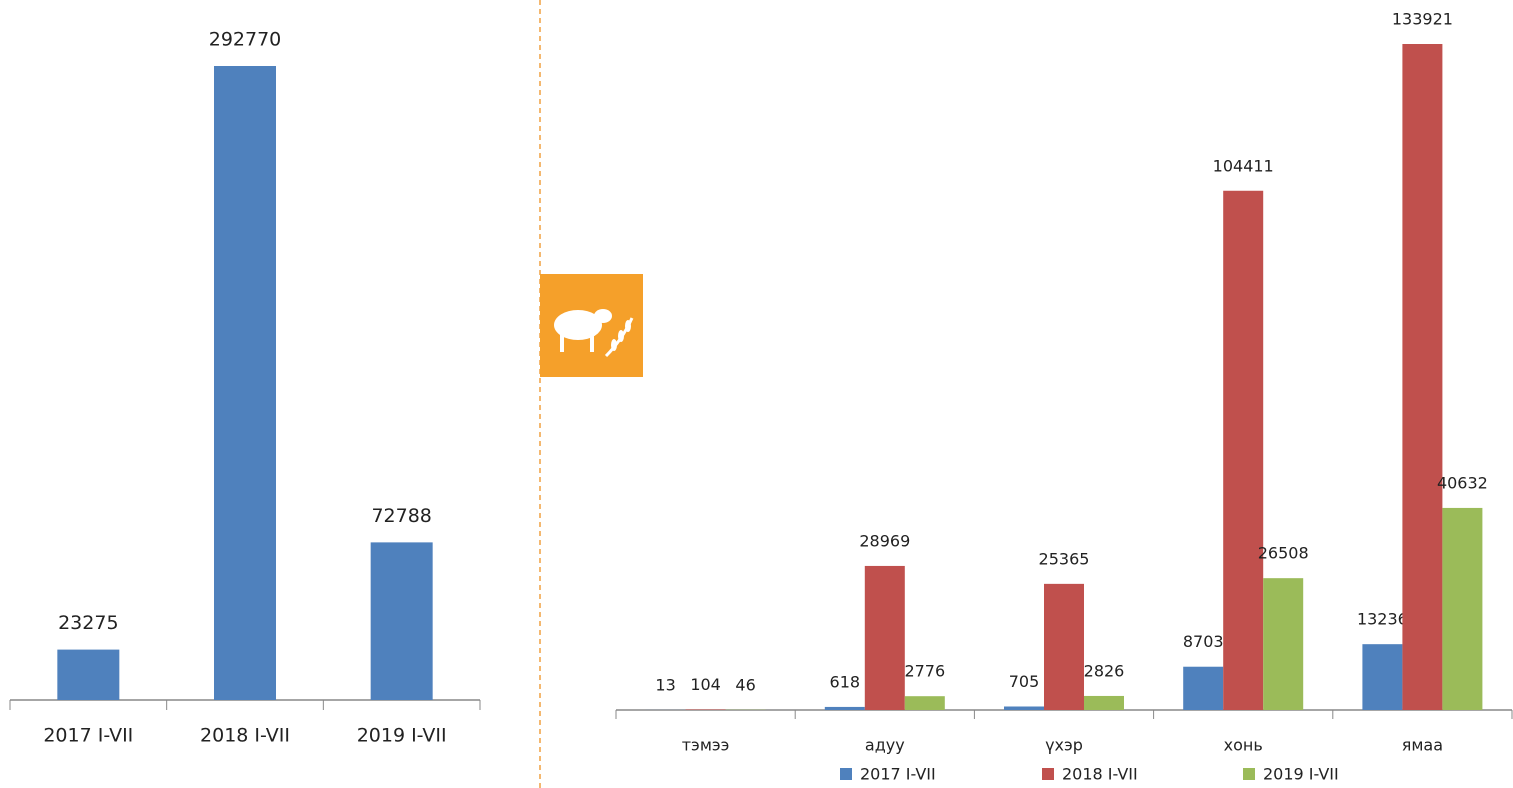 This screenshot has width=1513, height=788. Describe the element at coordinates (1382, 619) in the screenshot. I see `data-label: 13236` at that location.